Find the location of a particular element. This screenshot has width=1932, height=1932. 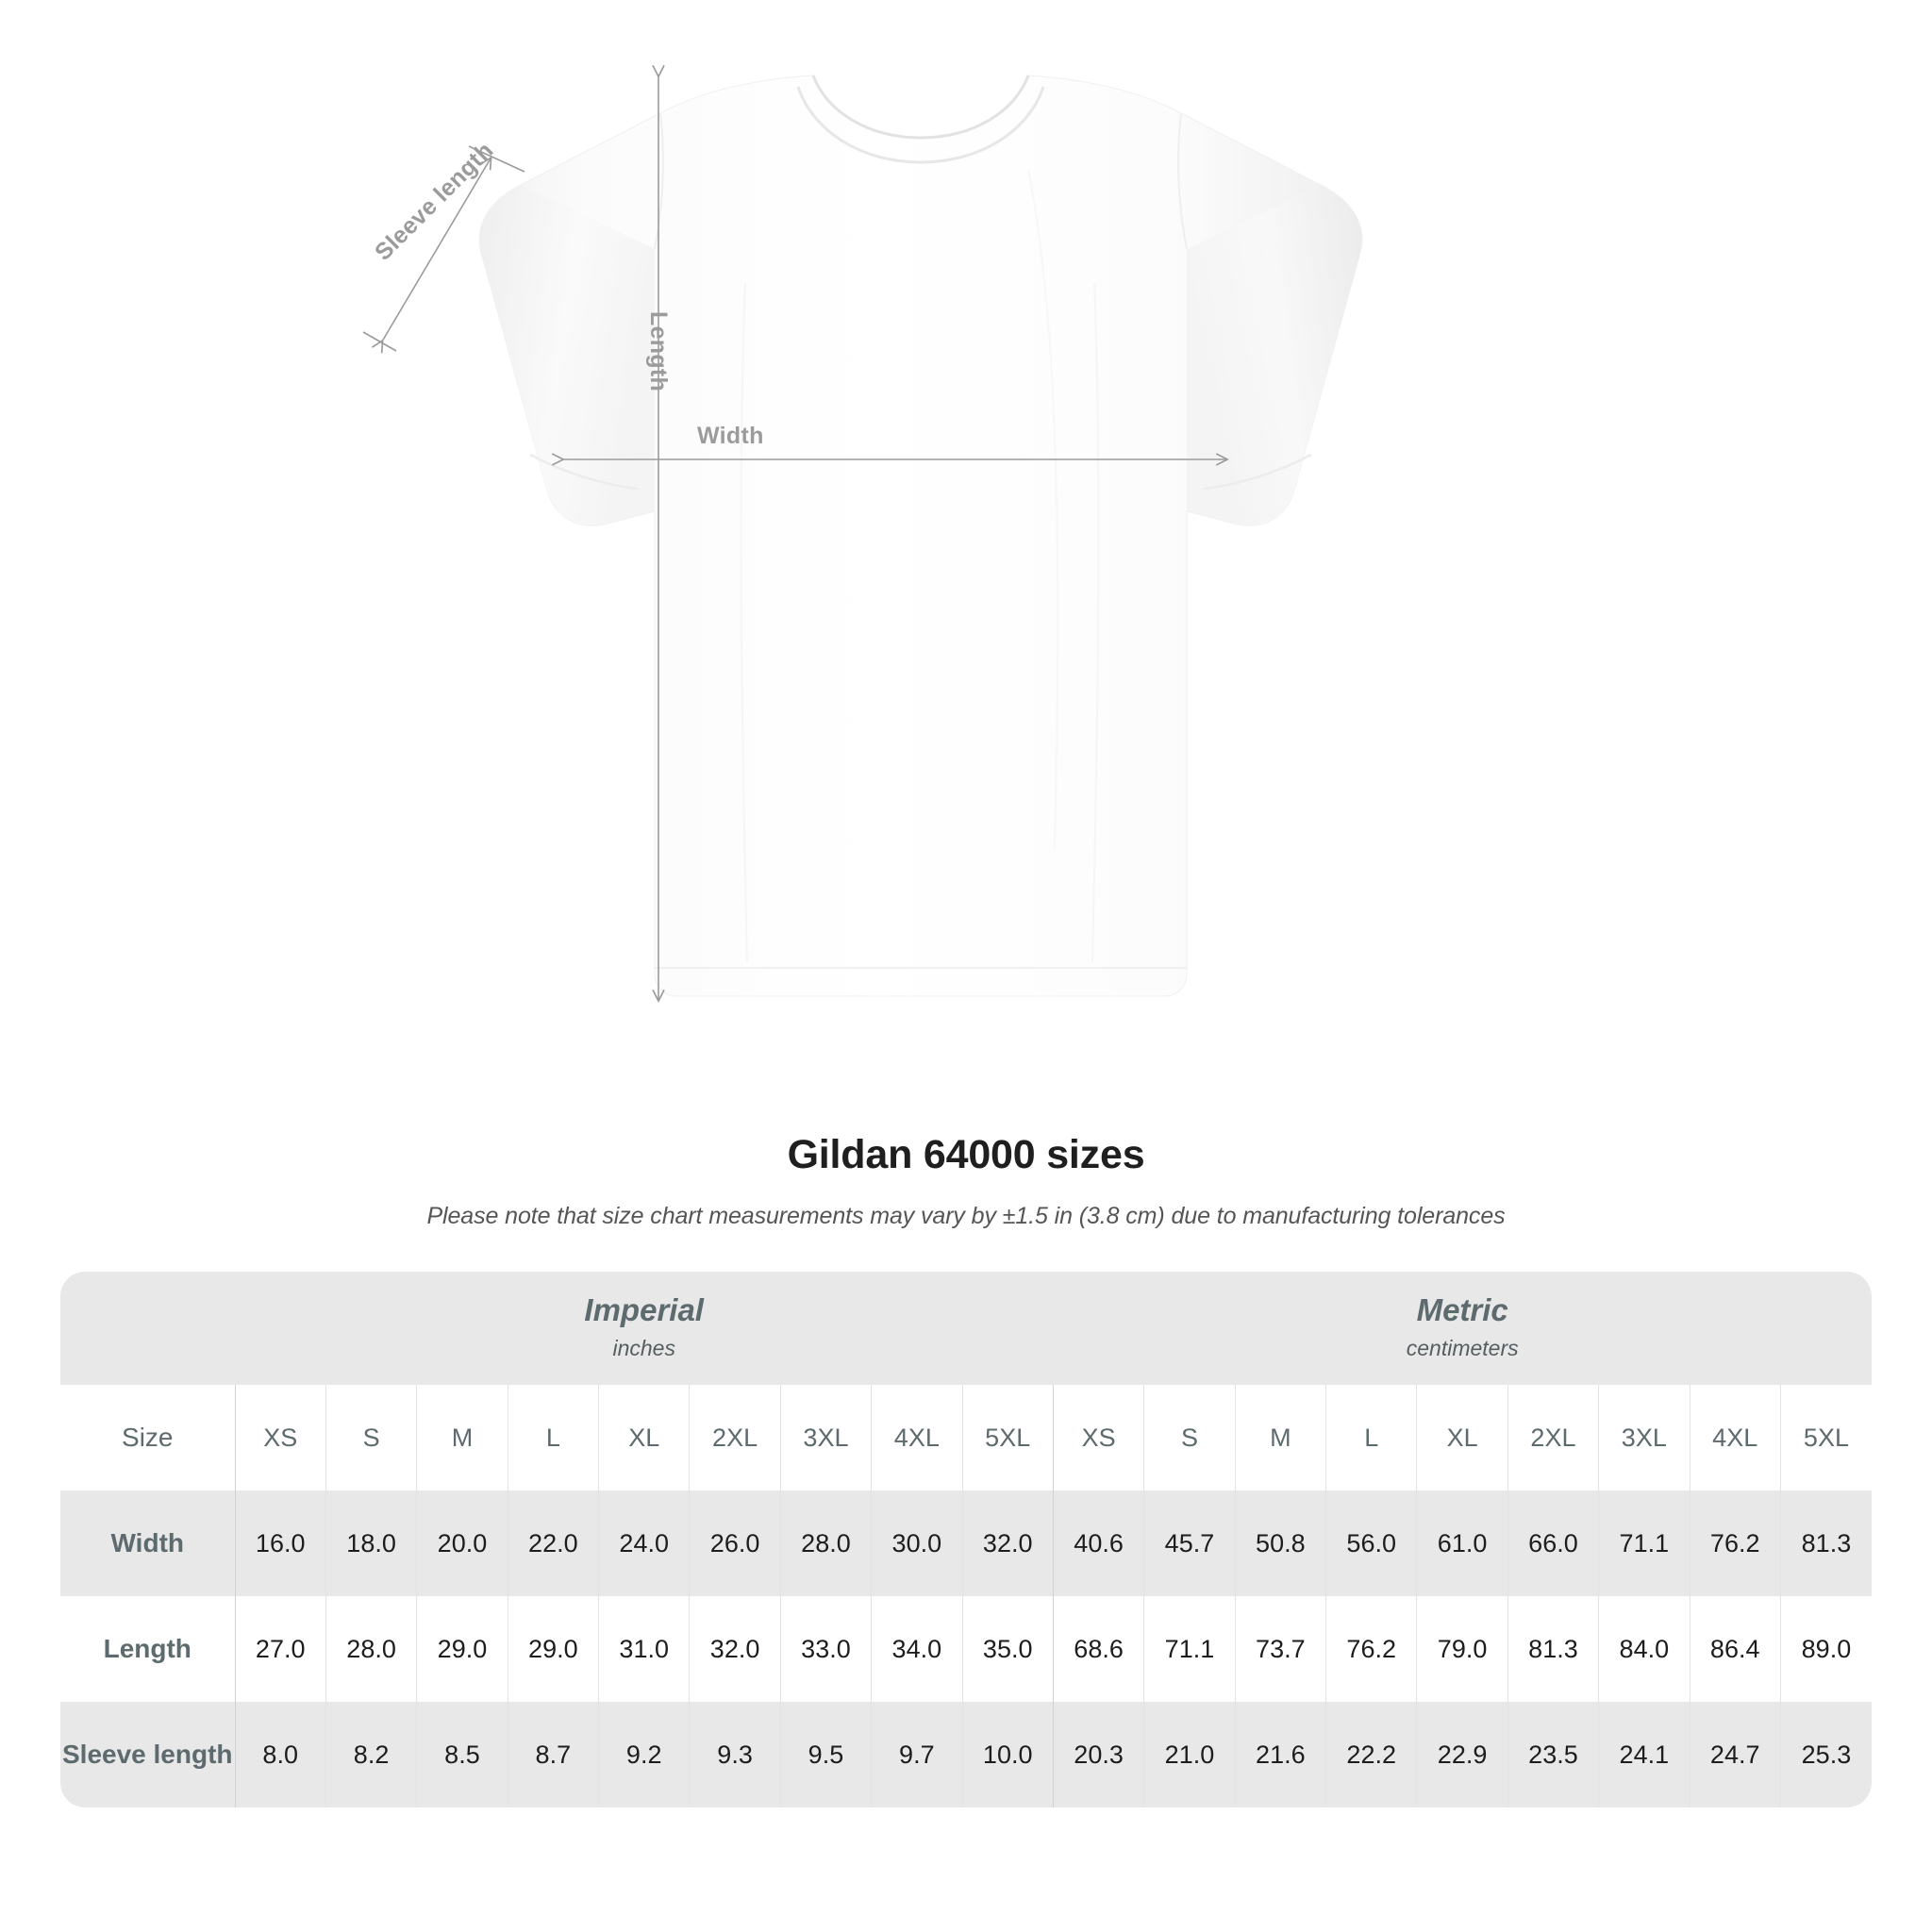

size-header-imperial-5xl: 5XL is located at coordinates (1008, 1438).